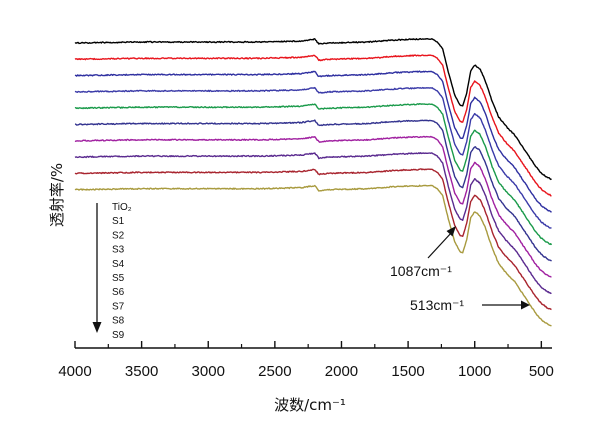 This screenshot has width=591, height=422. I want to click on y-axis-title: 透射率/%, so click(57, 195).